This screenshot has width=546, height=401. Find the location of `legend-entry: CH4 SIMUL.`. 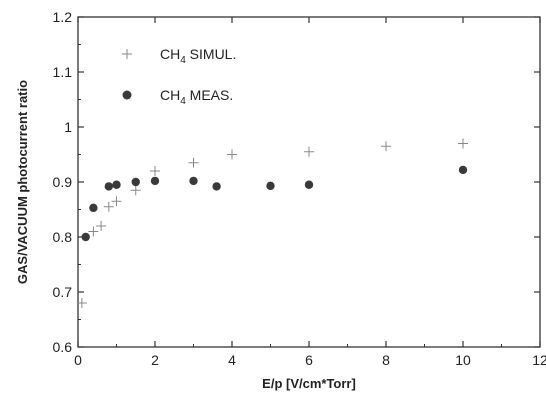

legend-entry: CH4 SIMUL. is located at coordinates (198, 56).